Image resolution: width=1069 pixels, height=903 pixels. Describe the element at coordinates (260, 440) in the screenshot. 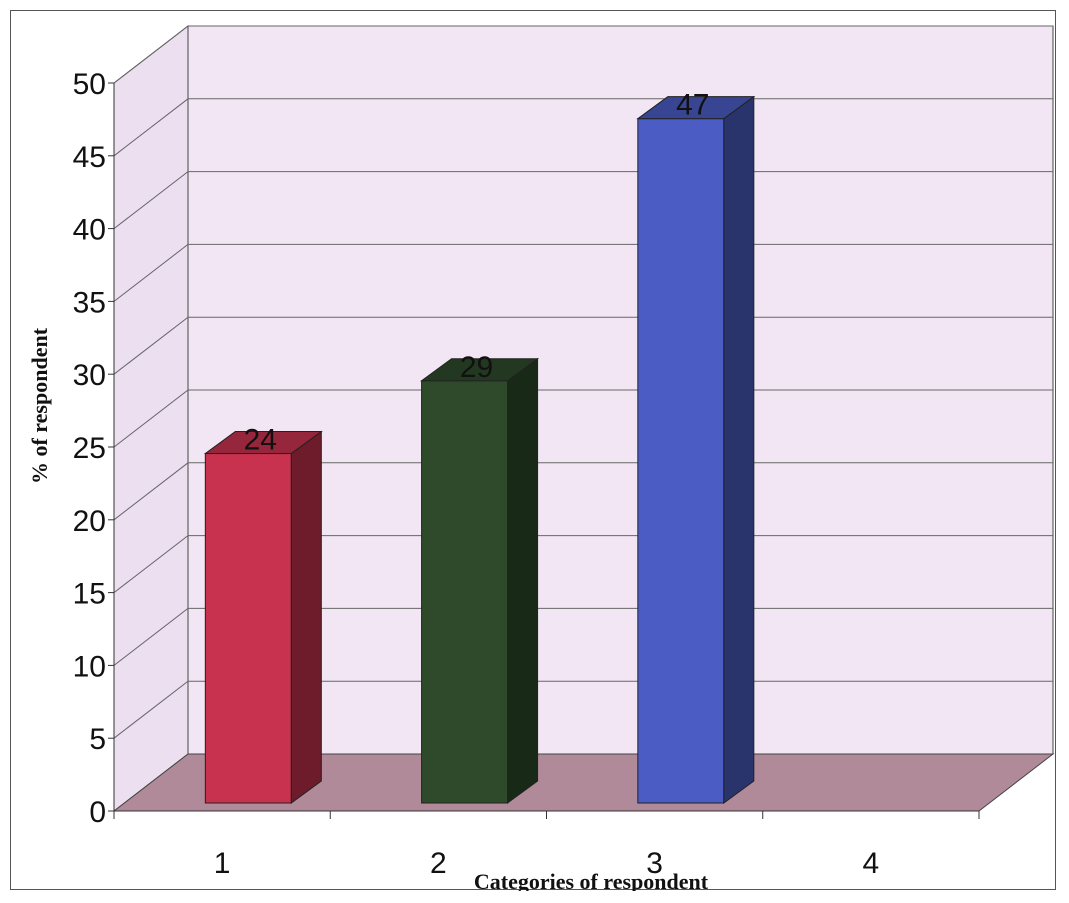

I see `data-label: 24` at that location.